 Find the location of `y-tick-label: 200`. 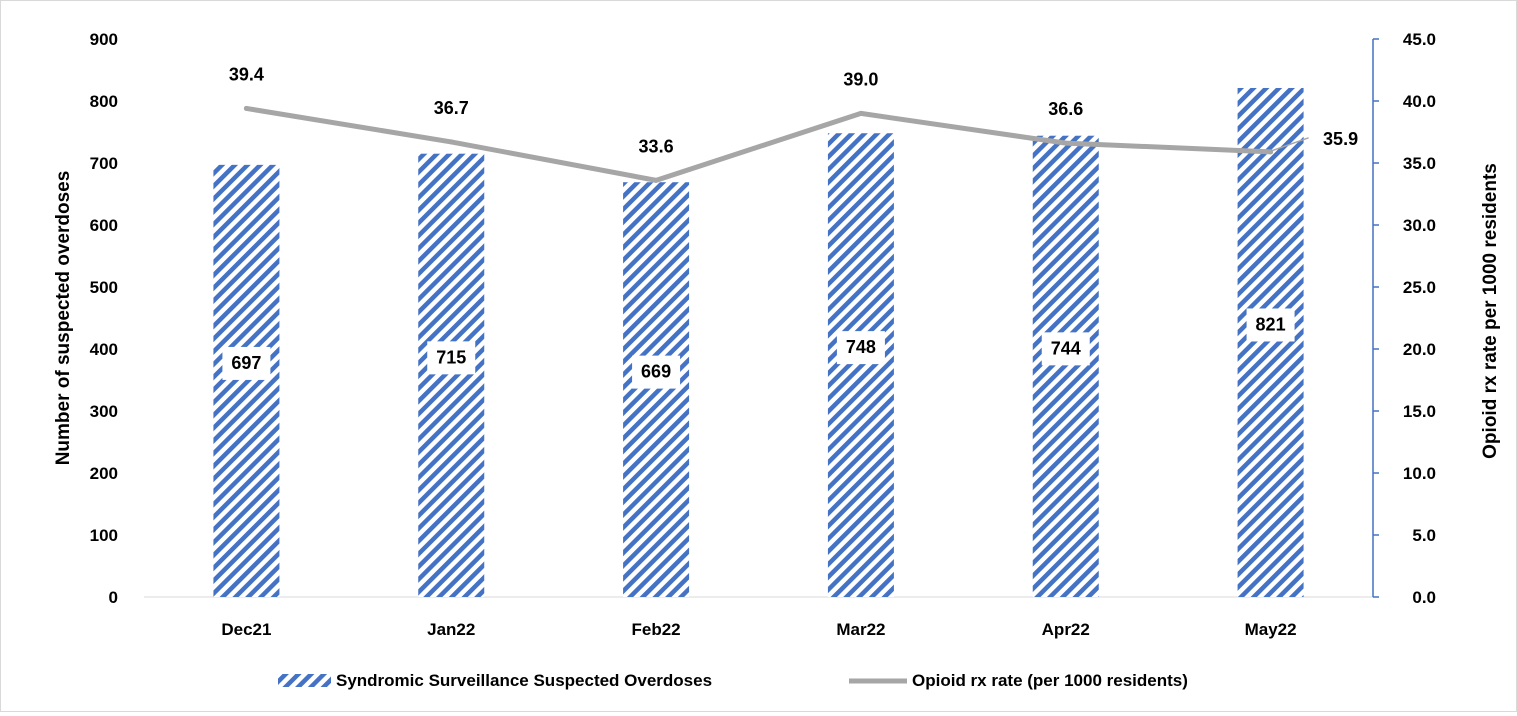

y-tick-label: 200 is located at coordinates (104, 473).